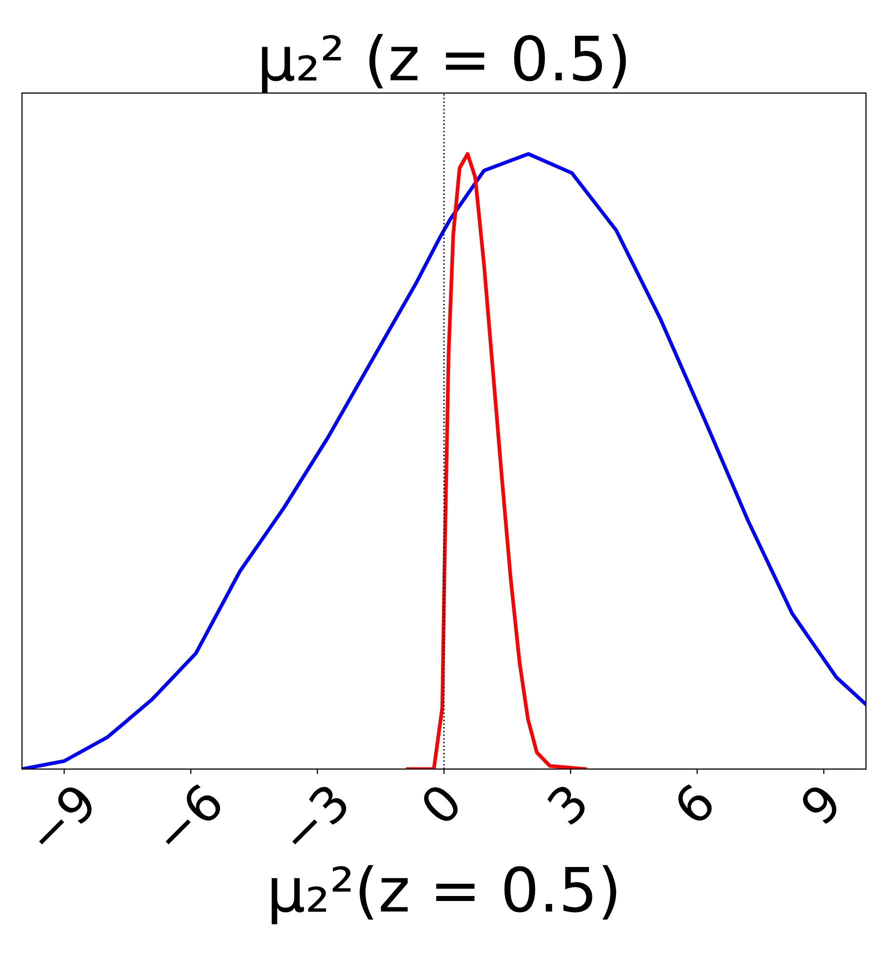  What do you see at coordinates (61, 818) in the screenshot?
I see `x-tick-label: −9` at bounding box center [61, 818].